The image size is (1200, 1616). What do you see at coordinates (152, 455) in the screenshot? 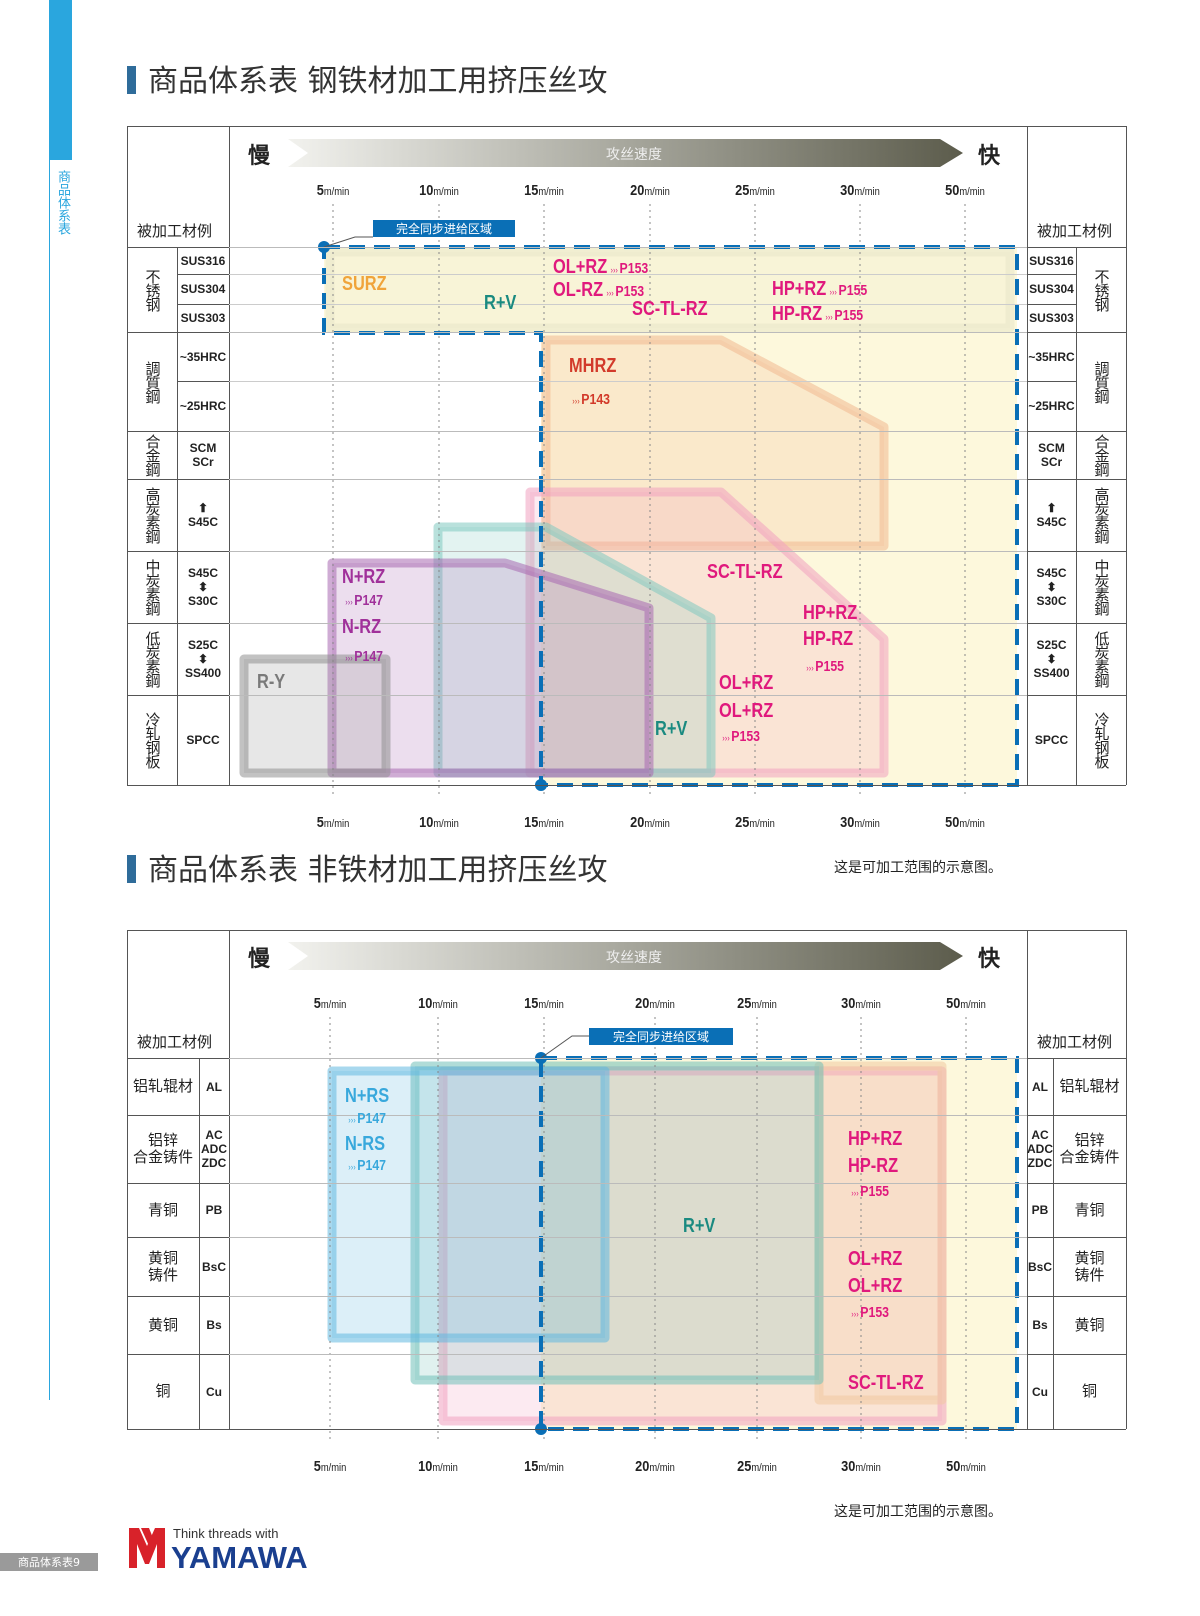
I see `material-group-left: 合金鋼` at bounding box center [152, 455].